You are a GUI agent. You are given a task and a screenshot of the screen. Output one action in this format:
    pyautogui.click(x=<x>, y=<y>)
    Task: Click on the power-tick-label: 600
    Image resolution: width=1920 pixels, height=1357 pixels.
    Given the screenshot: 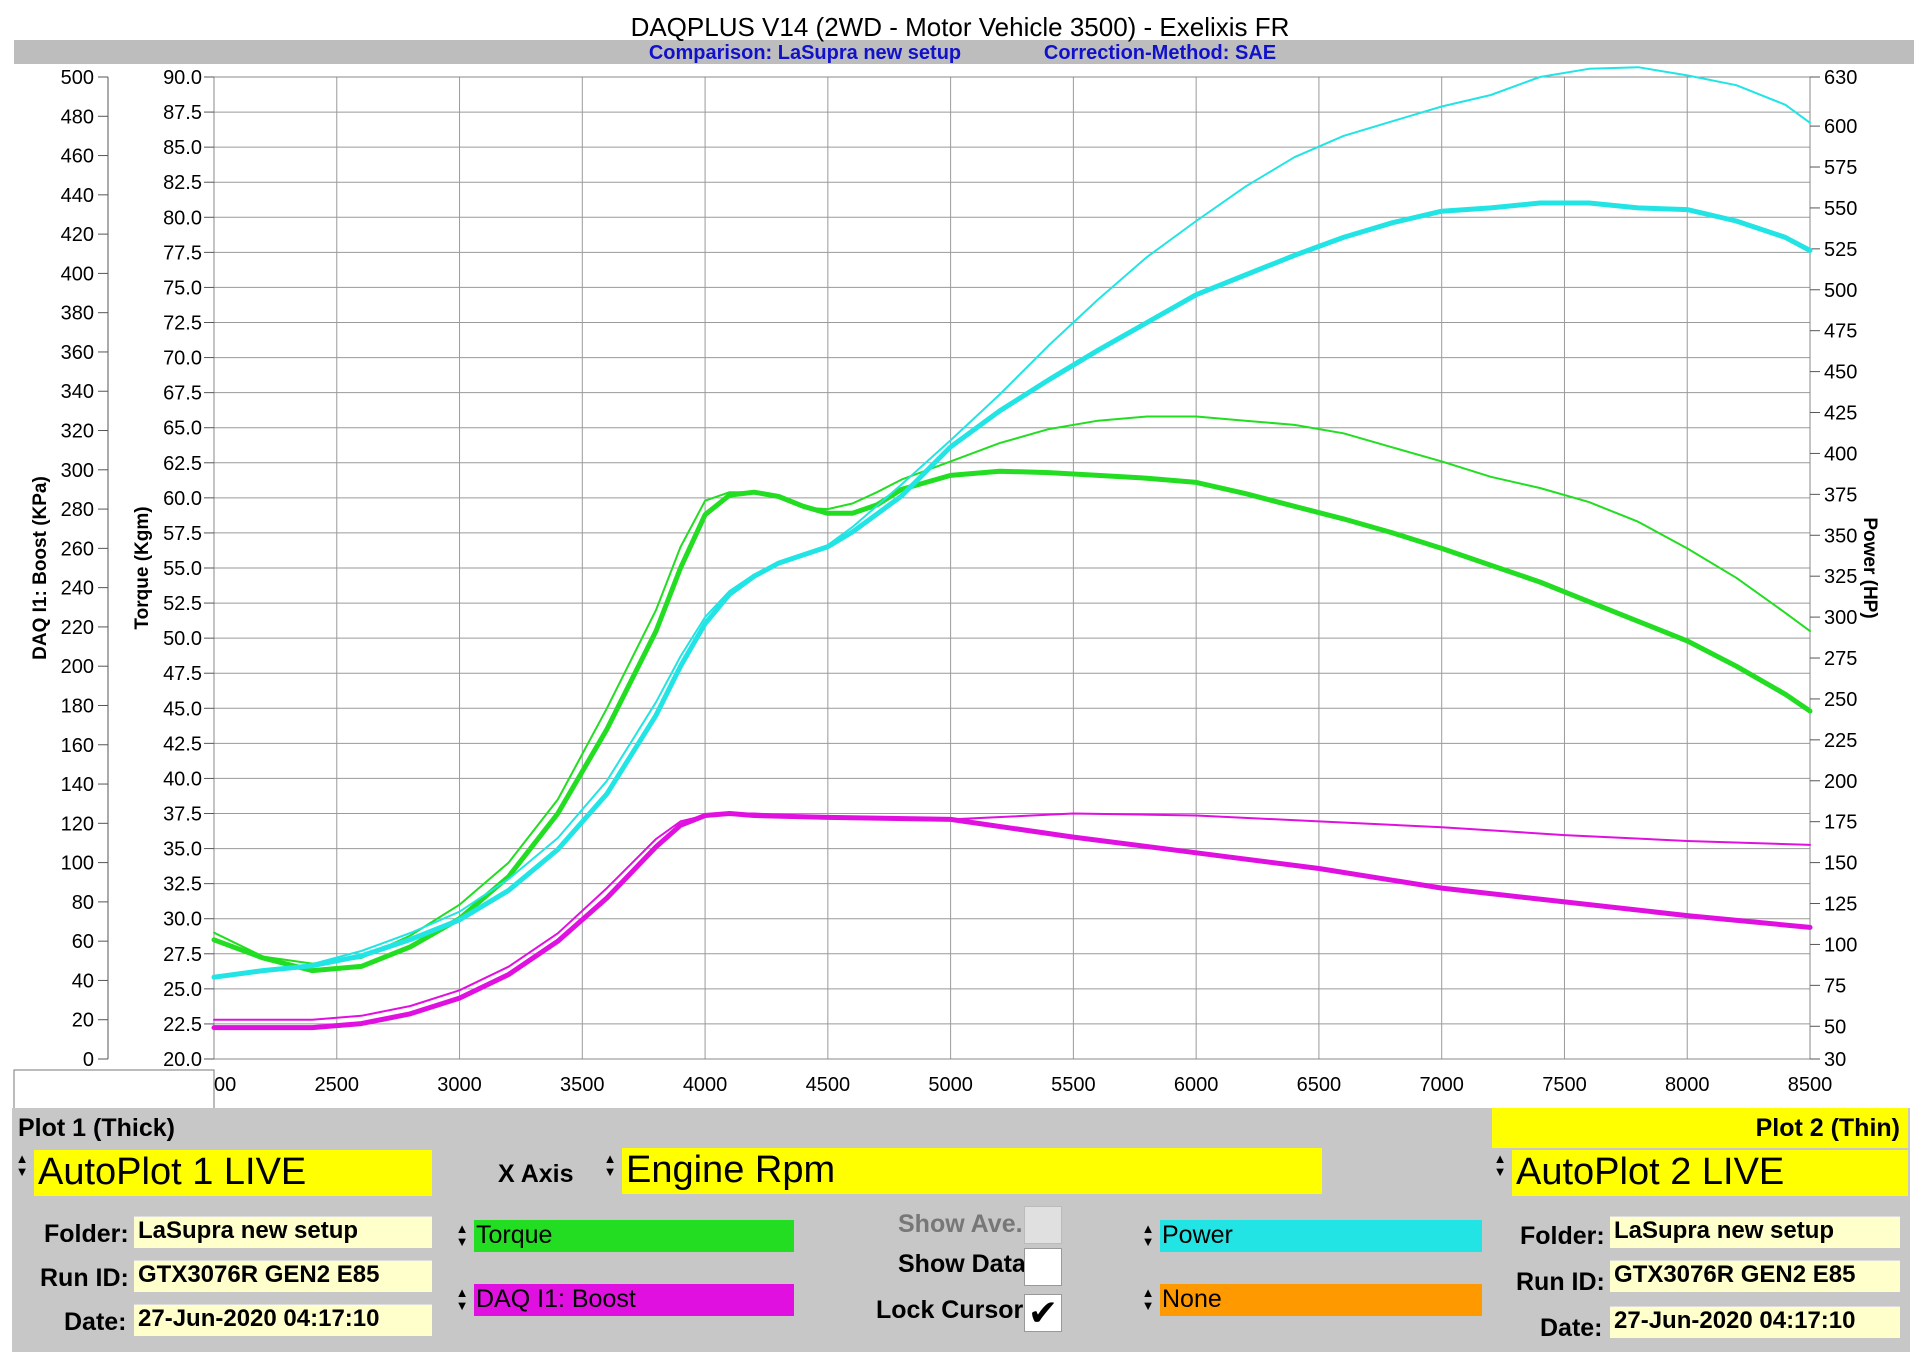 What is the action you would take?
    pyautogui.click(x=1840, y=127)
    